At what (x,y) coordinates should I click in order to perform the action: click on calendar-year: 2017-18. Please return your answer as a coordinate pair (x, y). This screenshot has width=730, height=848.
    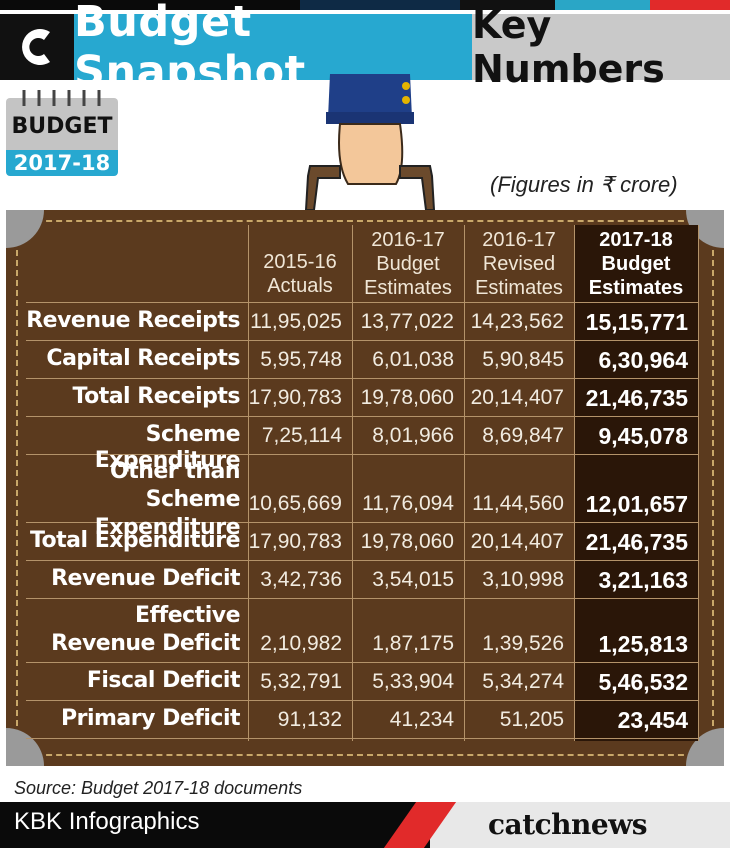
    Looking at the image, I should click on (62, 163).